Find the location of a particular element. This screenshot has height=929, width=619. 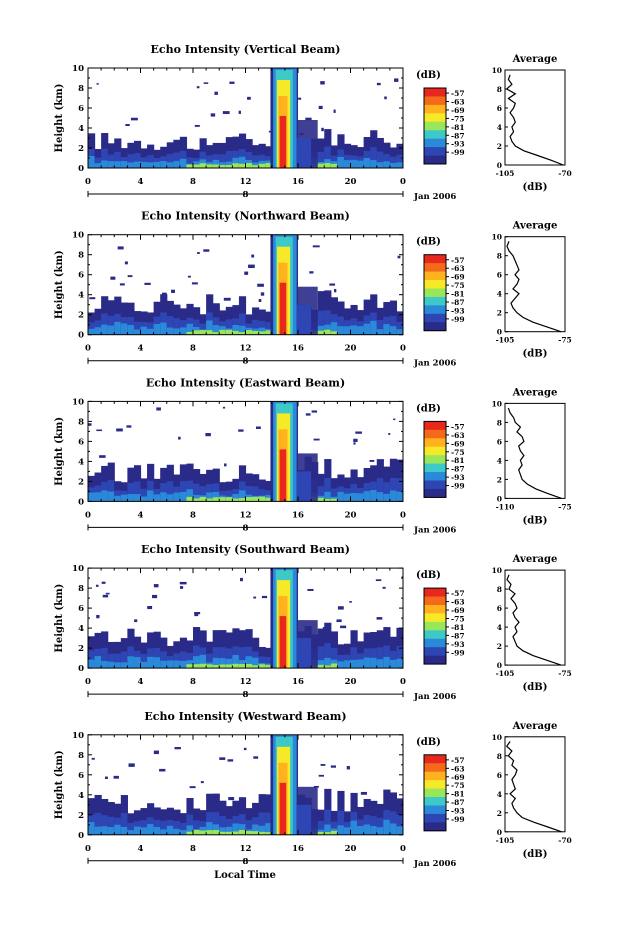

profile-y-label: 10 is located at coordinates (497, 70).